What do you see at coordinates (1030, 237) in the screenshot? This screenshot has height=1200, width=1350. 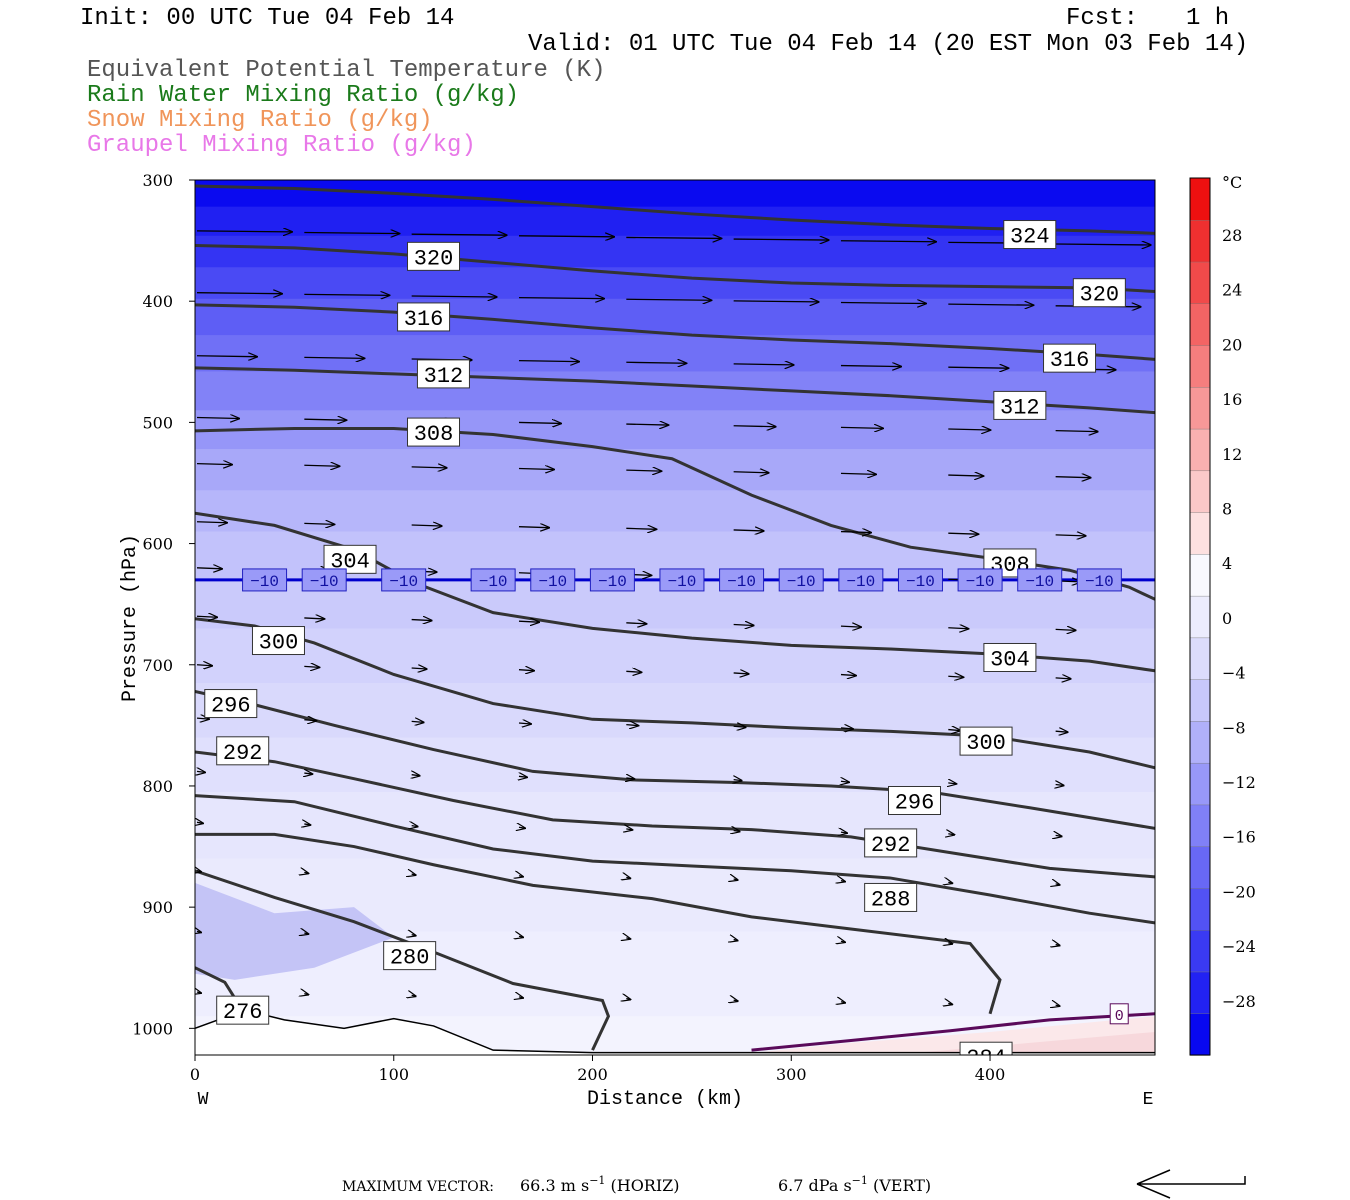 I see `theta-e-label: 324` at bounding box center [1030, 237].